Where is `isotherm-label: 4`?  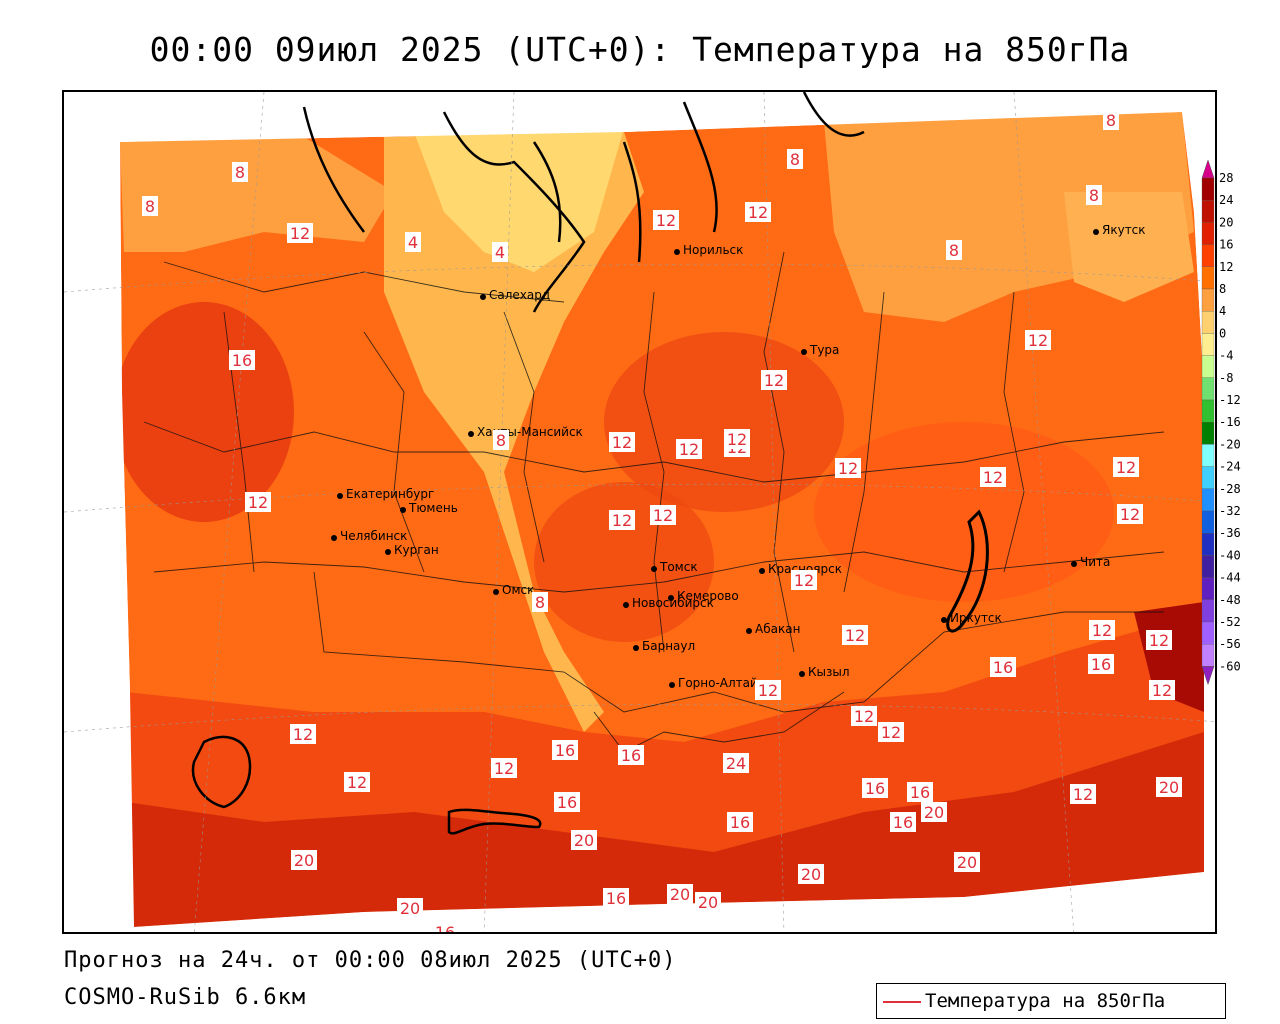
isotherm-label: 4 is located at coordinates (500, 252).